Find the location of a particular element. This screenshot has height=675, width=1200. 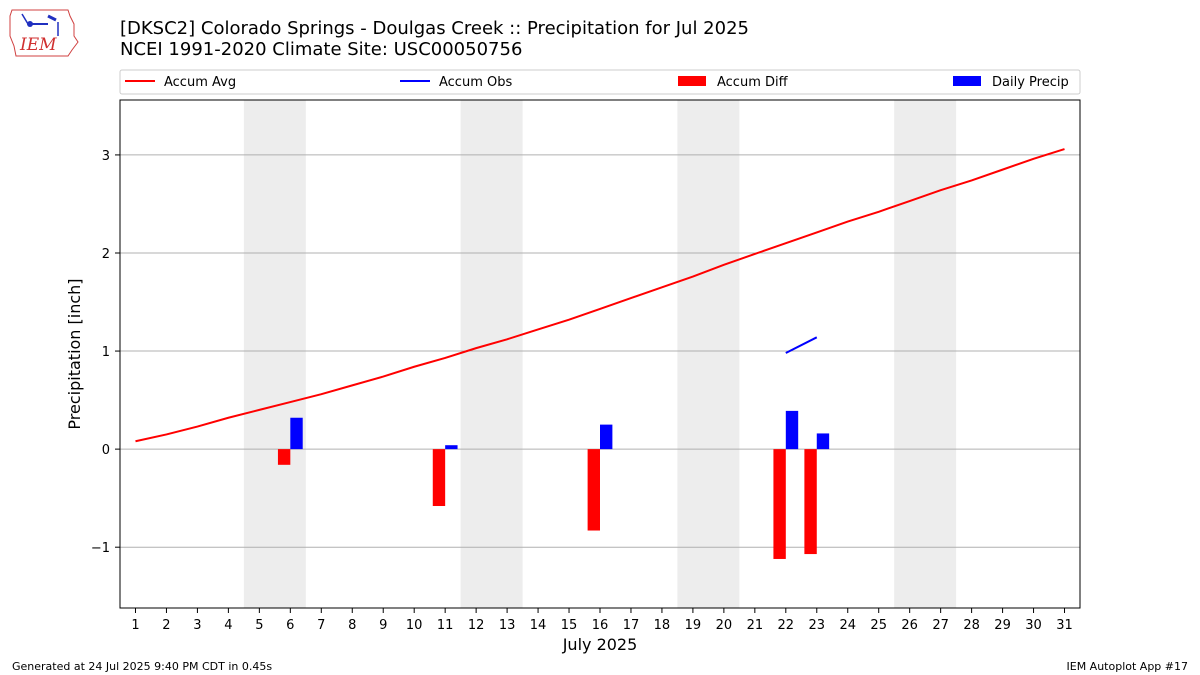

y-tick-label: 0 is located at coordinates (106, 450).